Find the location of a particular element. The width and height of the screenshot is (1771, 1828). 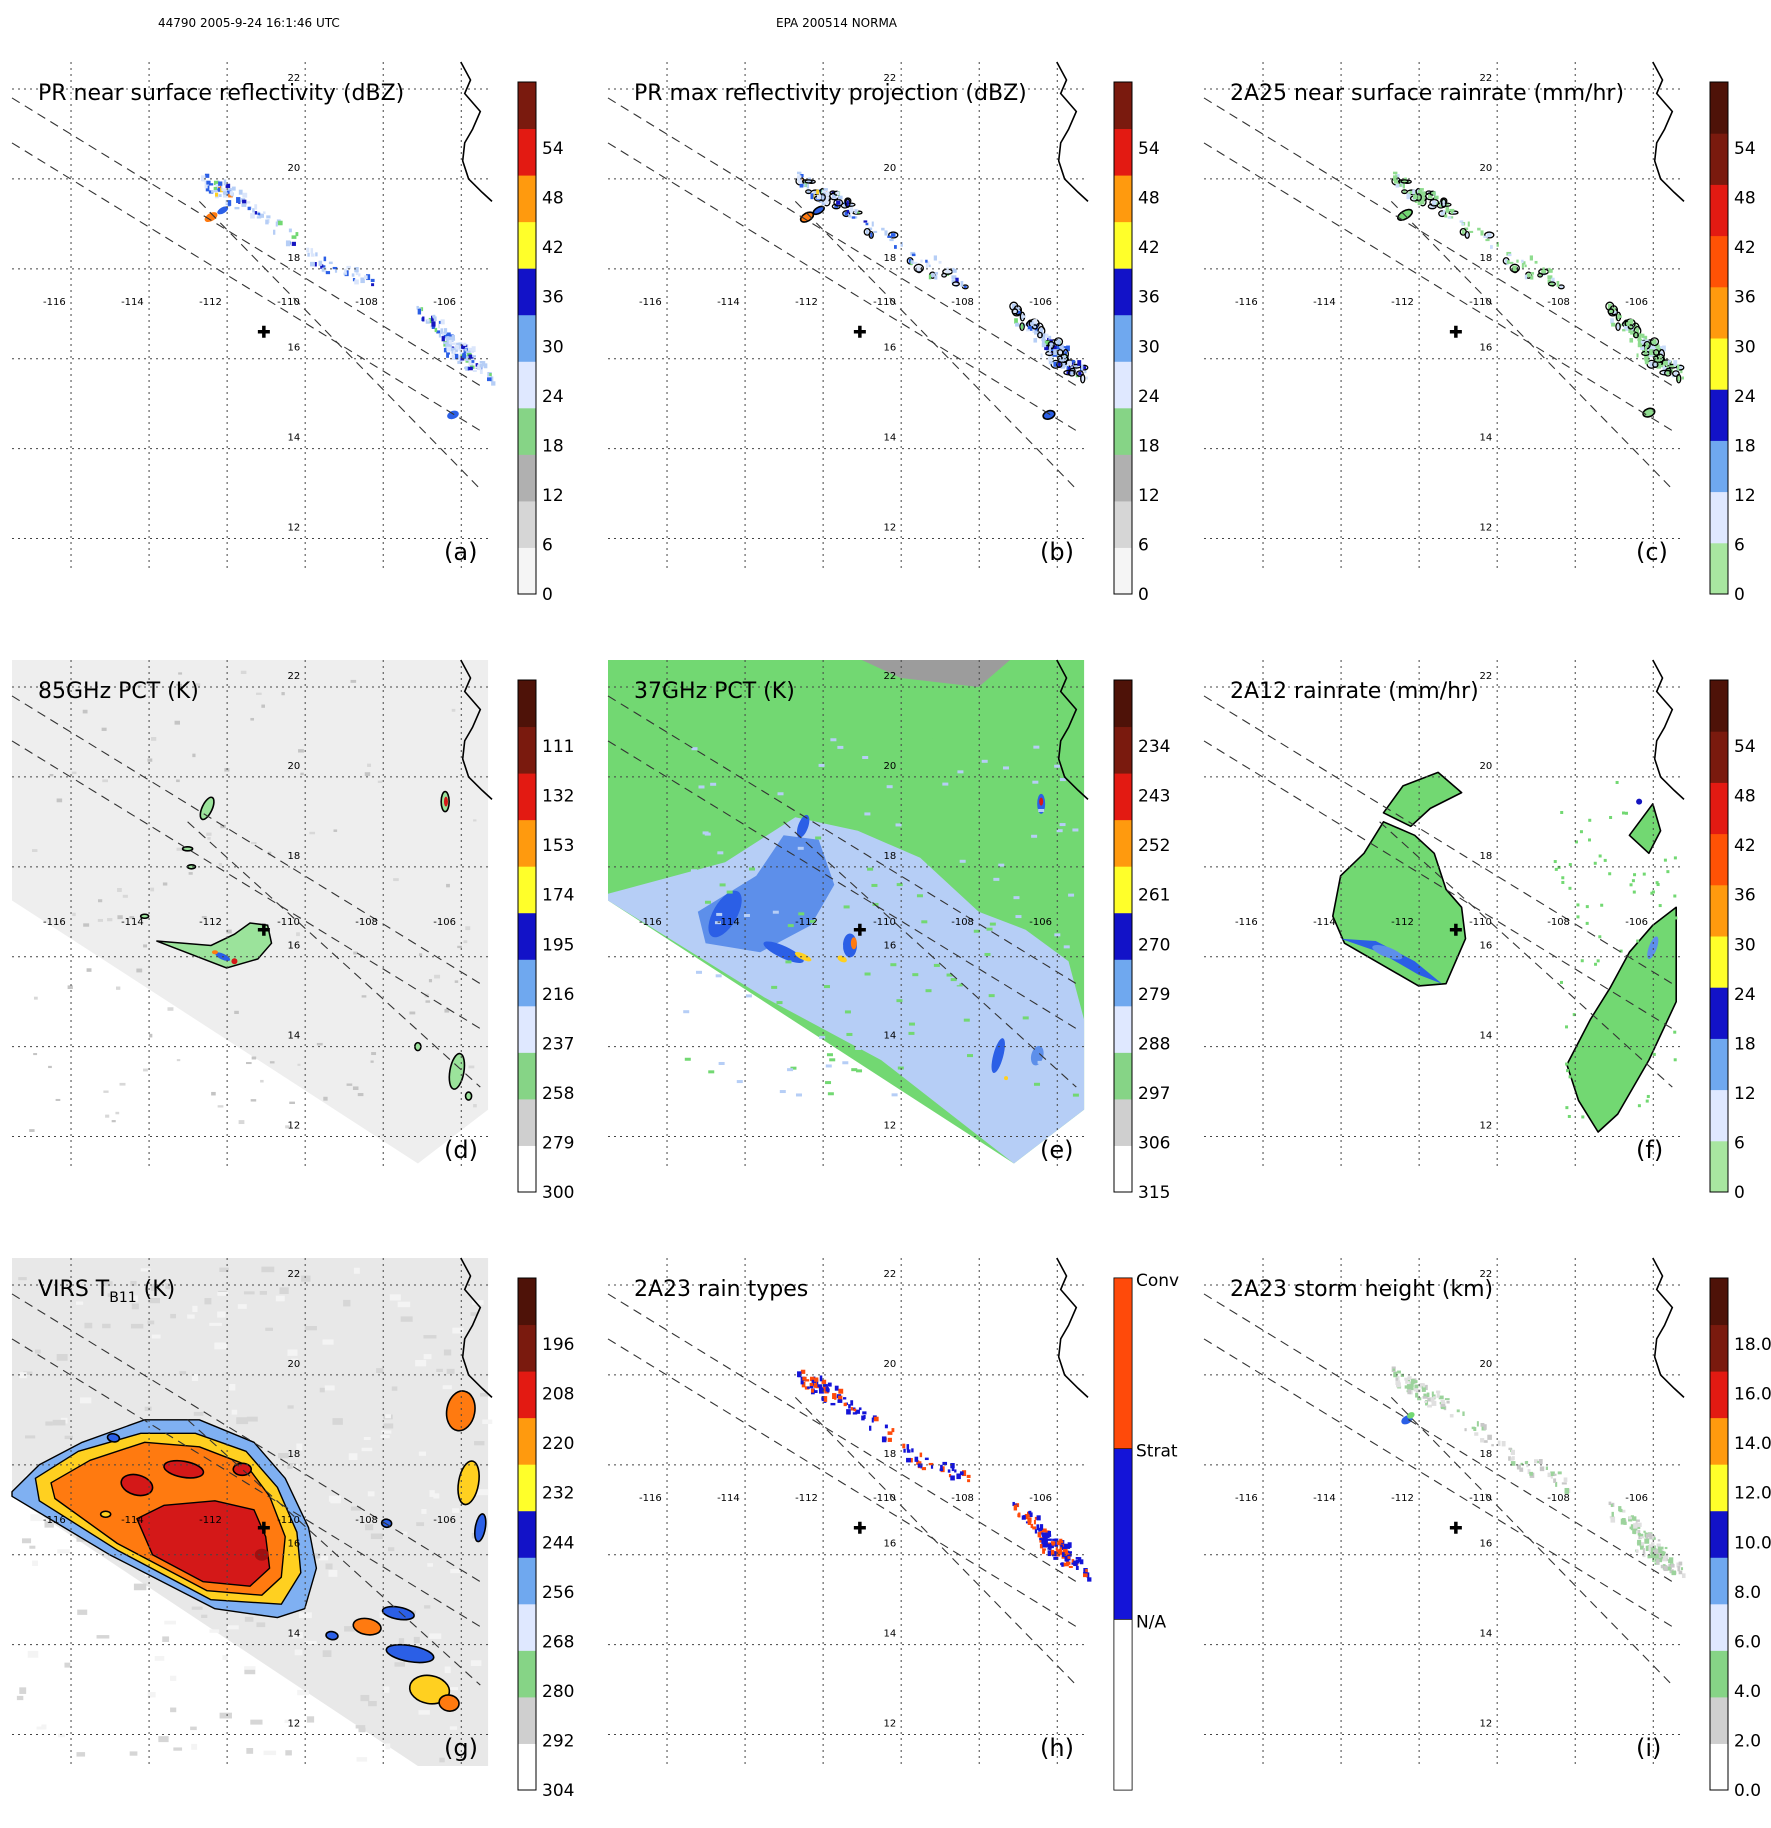

colorbar-label: N/A is located at coordinates (1151, 1622).